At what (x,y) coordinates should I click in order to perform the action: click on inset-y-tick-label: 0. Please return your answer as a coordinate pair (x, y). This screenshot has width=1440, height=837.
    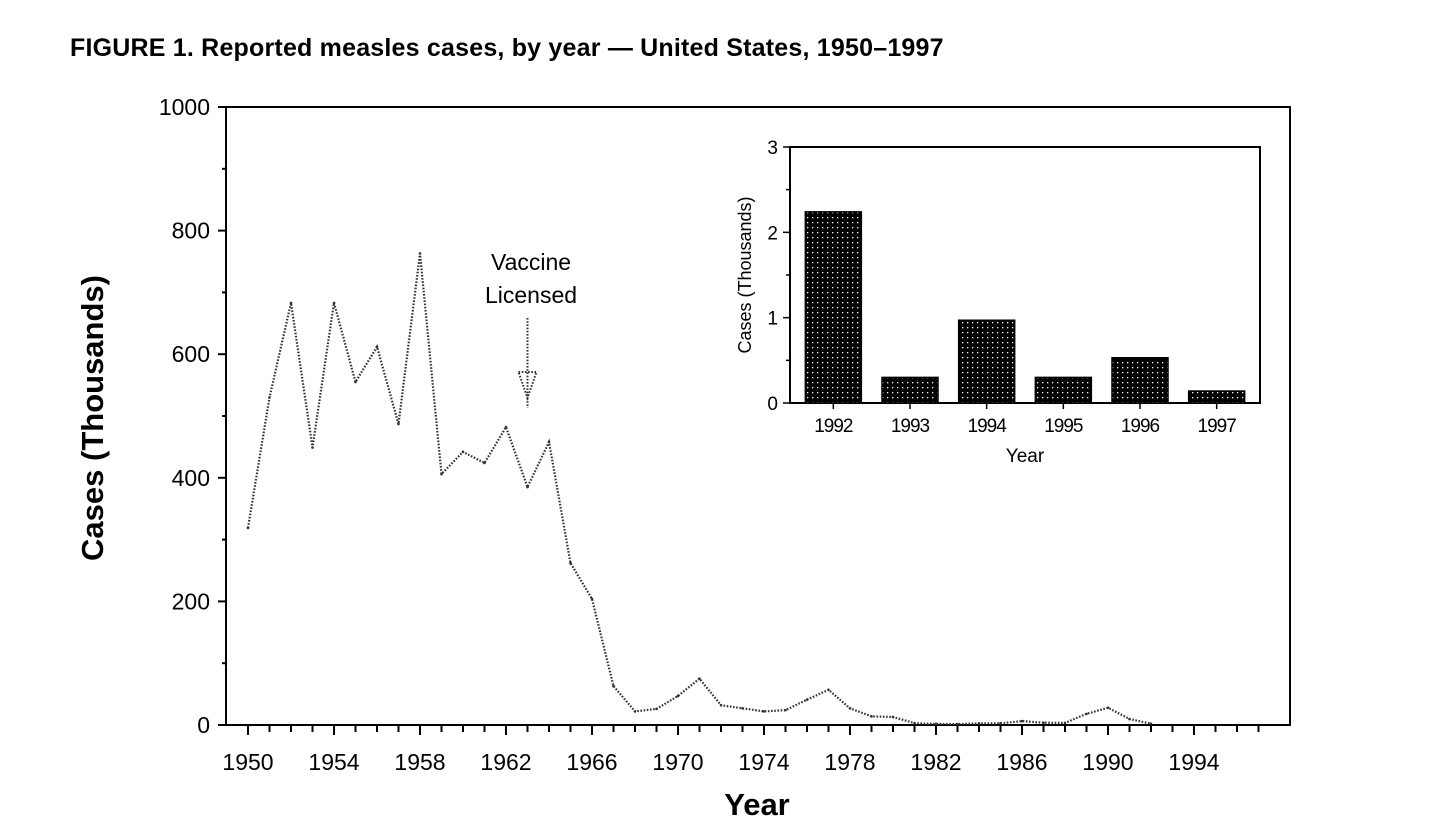
    Looking at the image, I should click on (772, 404).